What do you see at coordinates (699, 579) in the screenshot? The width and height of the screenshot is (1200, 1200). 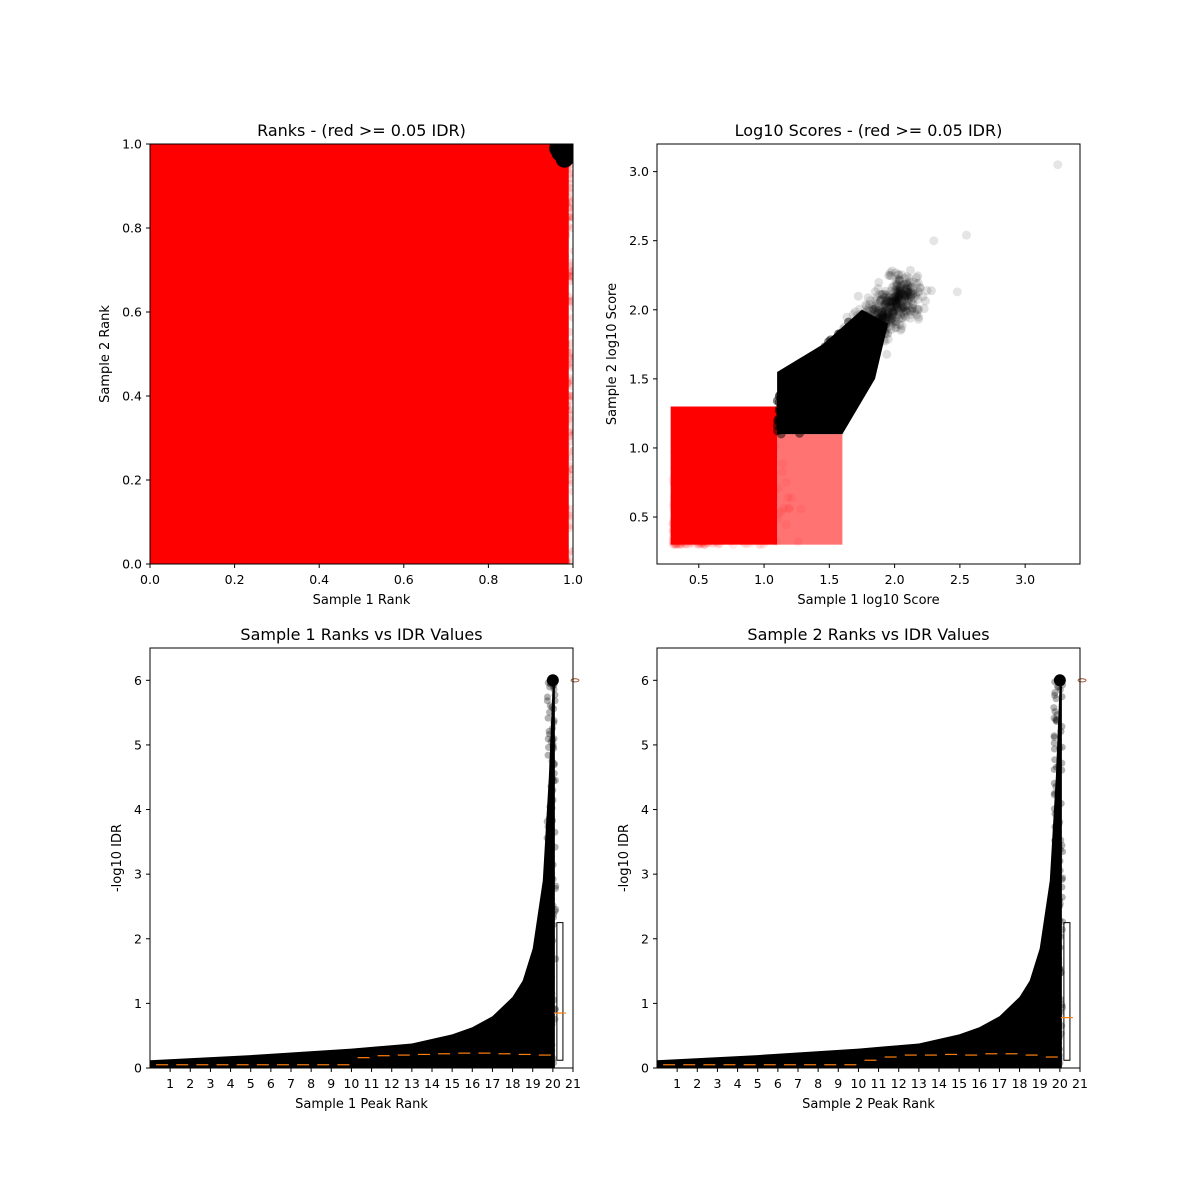 I see `log10-x-tick-label: 0.5` at bounding box center [699, 579].